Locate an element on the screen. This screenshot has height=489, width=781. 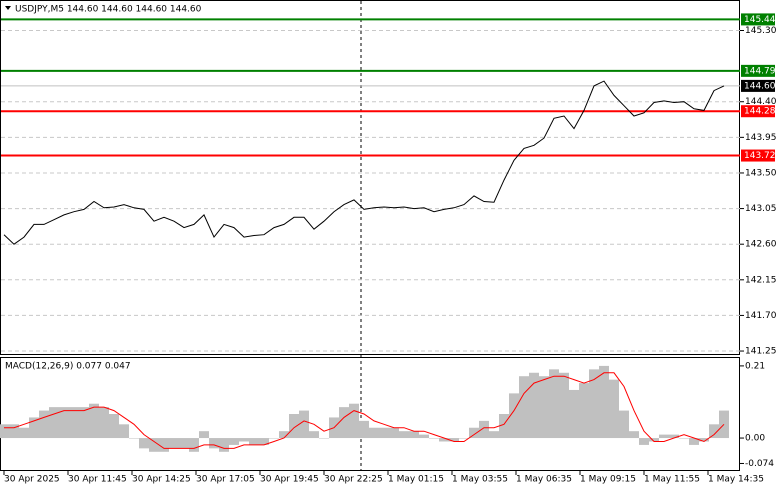
y-tick-label: -0.074 is located at coordinates (759, 464).